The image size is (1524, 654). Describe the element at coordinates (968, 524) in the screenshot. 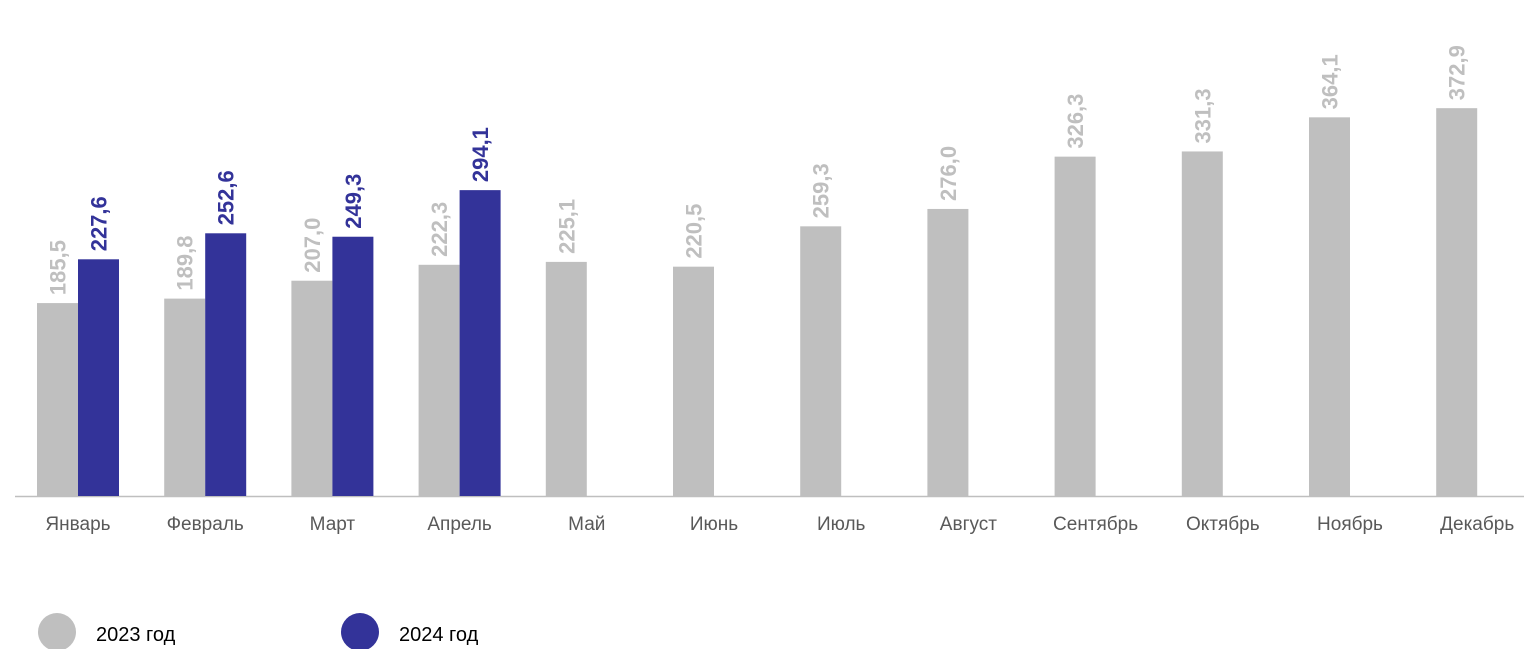

I see `x-tick-label: Август` at that location.